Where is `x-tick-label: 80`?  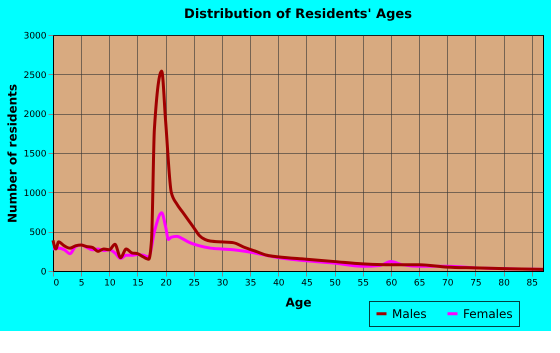
x-tick-label: 80 is located at coordinates (504, 283).